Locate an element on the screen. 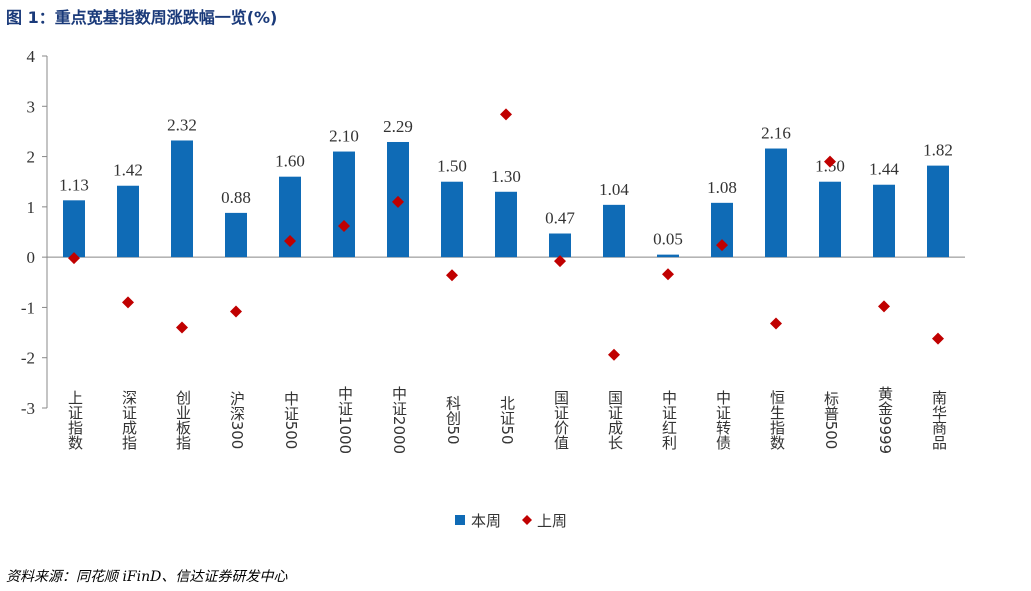 Image resolution: width=1031 pixels, height=591 pixels. legend-label-last-week: 上周 is located at coordinates (552, 521).